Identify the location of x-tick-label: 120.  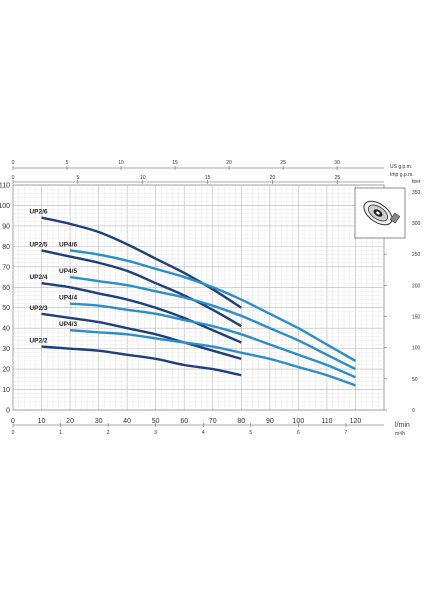
(356, 421).